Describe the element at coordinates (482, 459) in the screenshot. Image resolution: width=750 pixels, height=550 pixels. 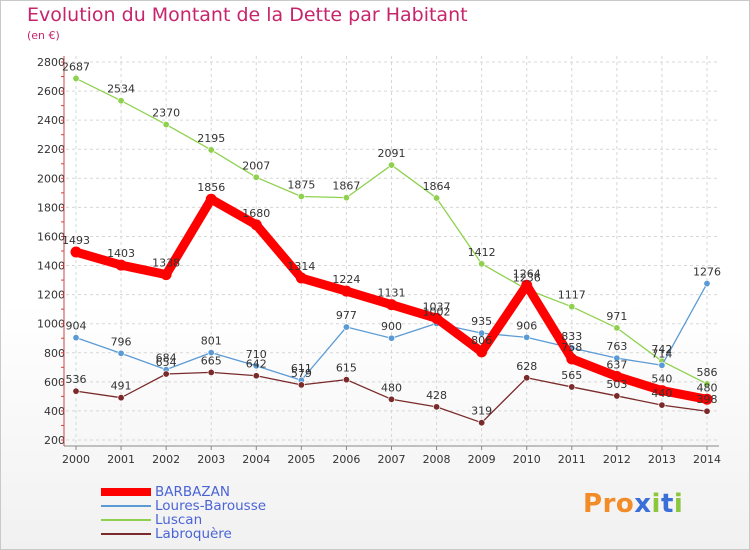
I see `x-tick-label: 2009` at that location.